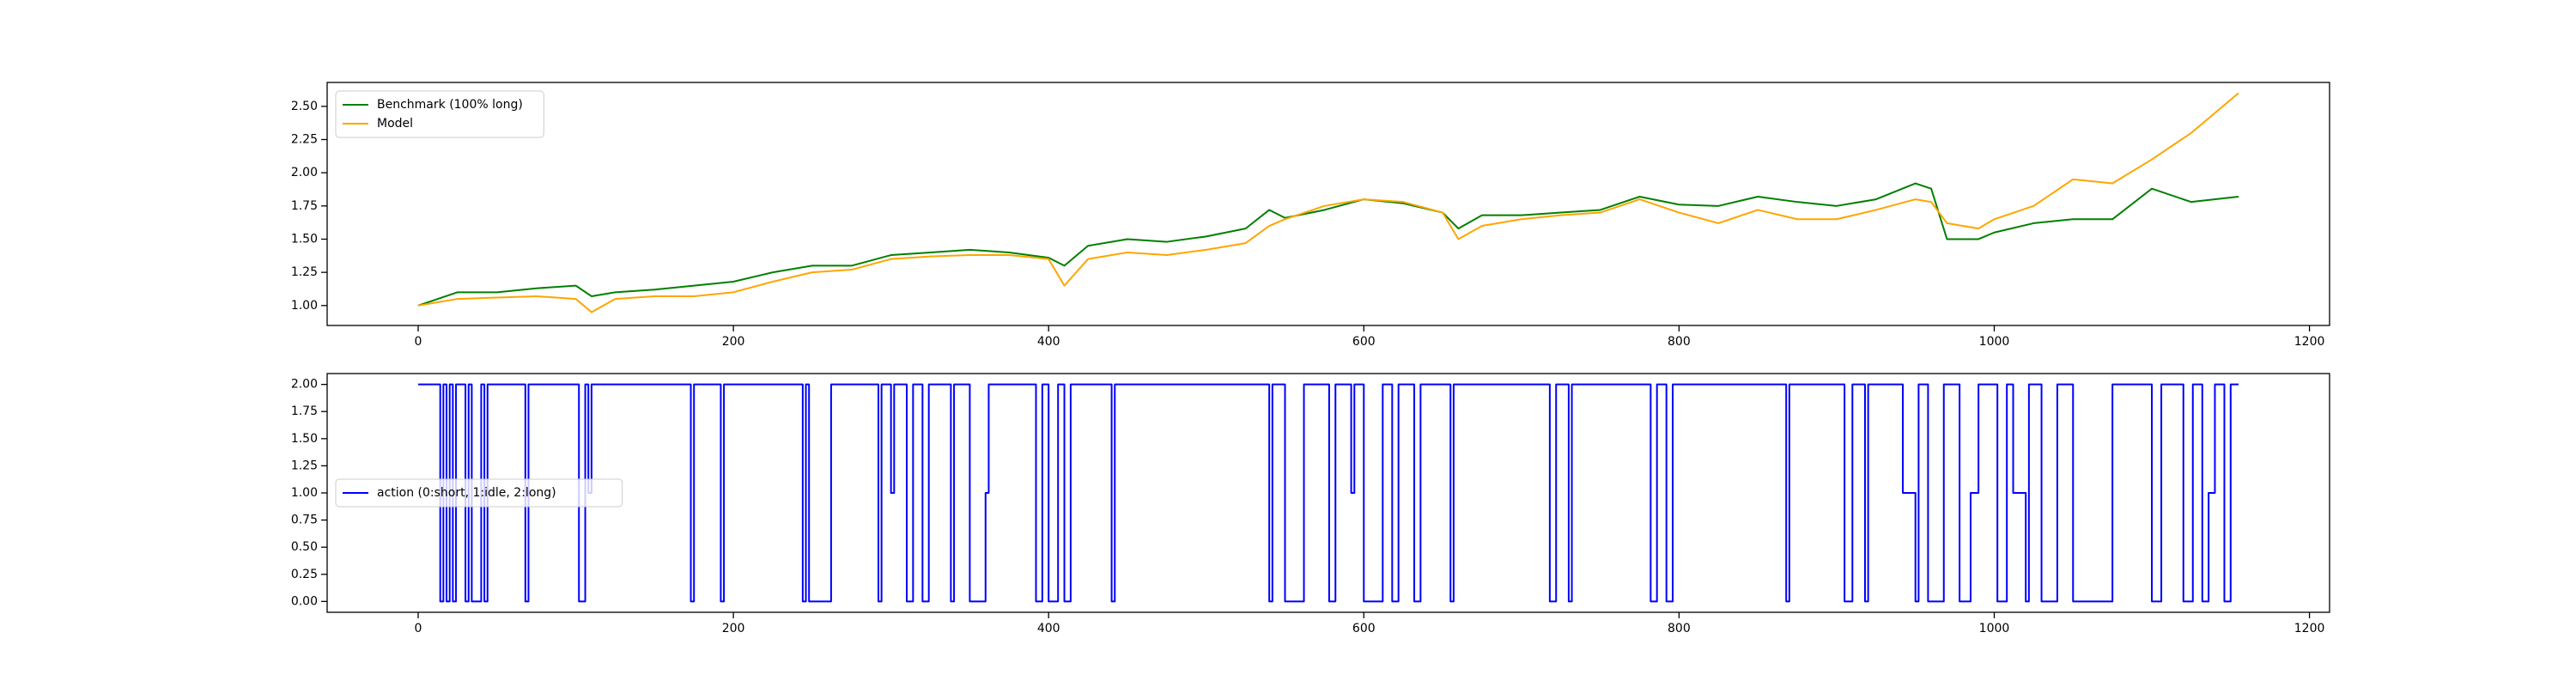  Describe the element at coordinates (304, 601) in the screenshot. I see `y-tick-label: 0.00` at that location.